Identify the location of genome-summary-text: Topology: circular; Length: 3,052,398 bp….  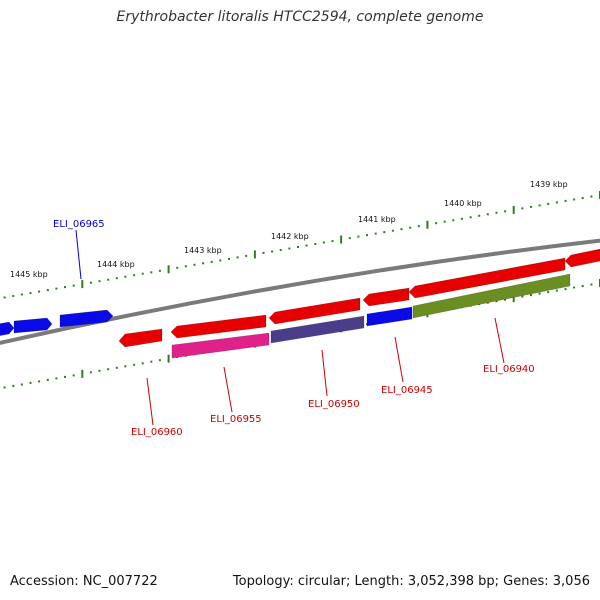
(411, 581).